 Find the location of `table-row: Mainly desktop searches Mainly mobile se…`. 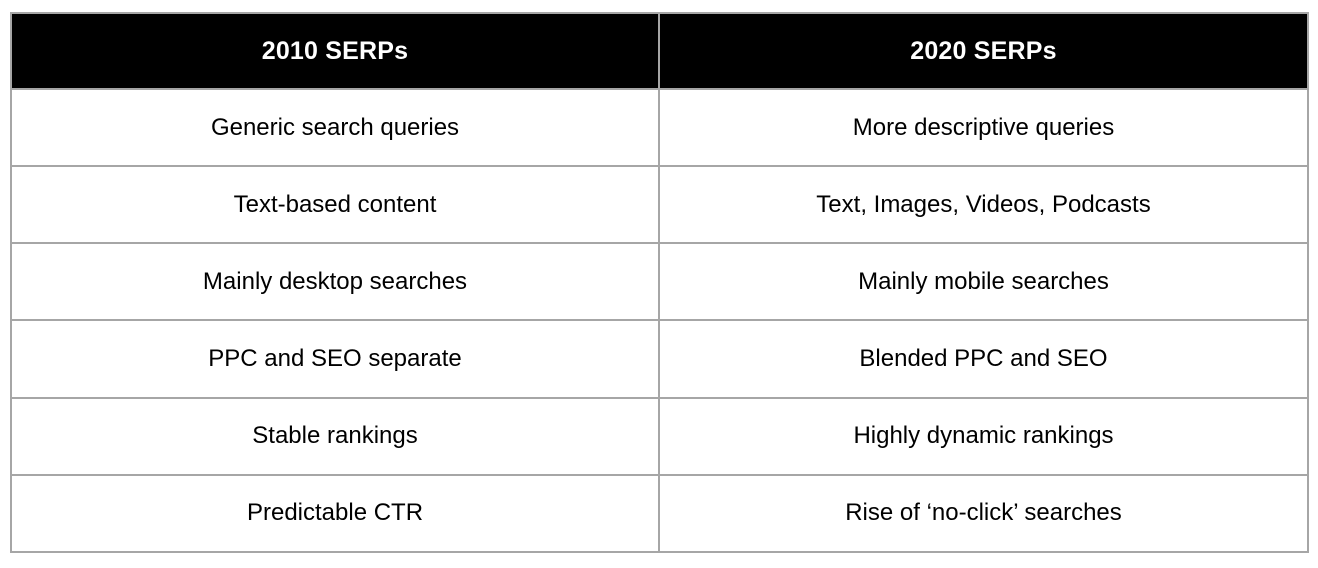

table-row: Mainly desktop searches Mainly mobile se… is located at coordinates (659, 282).